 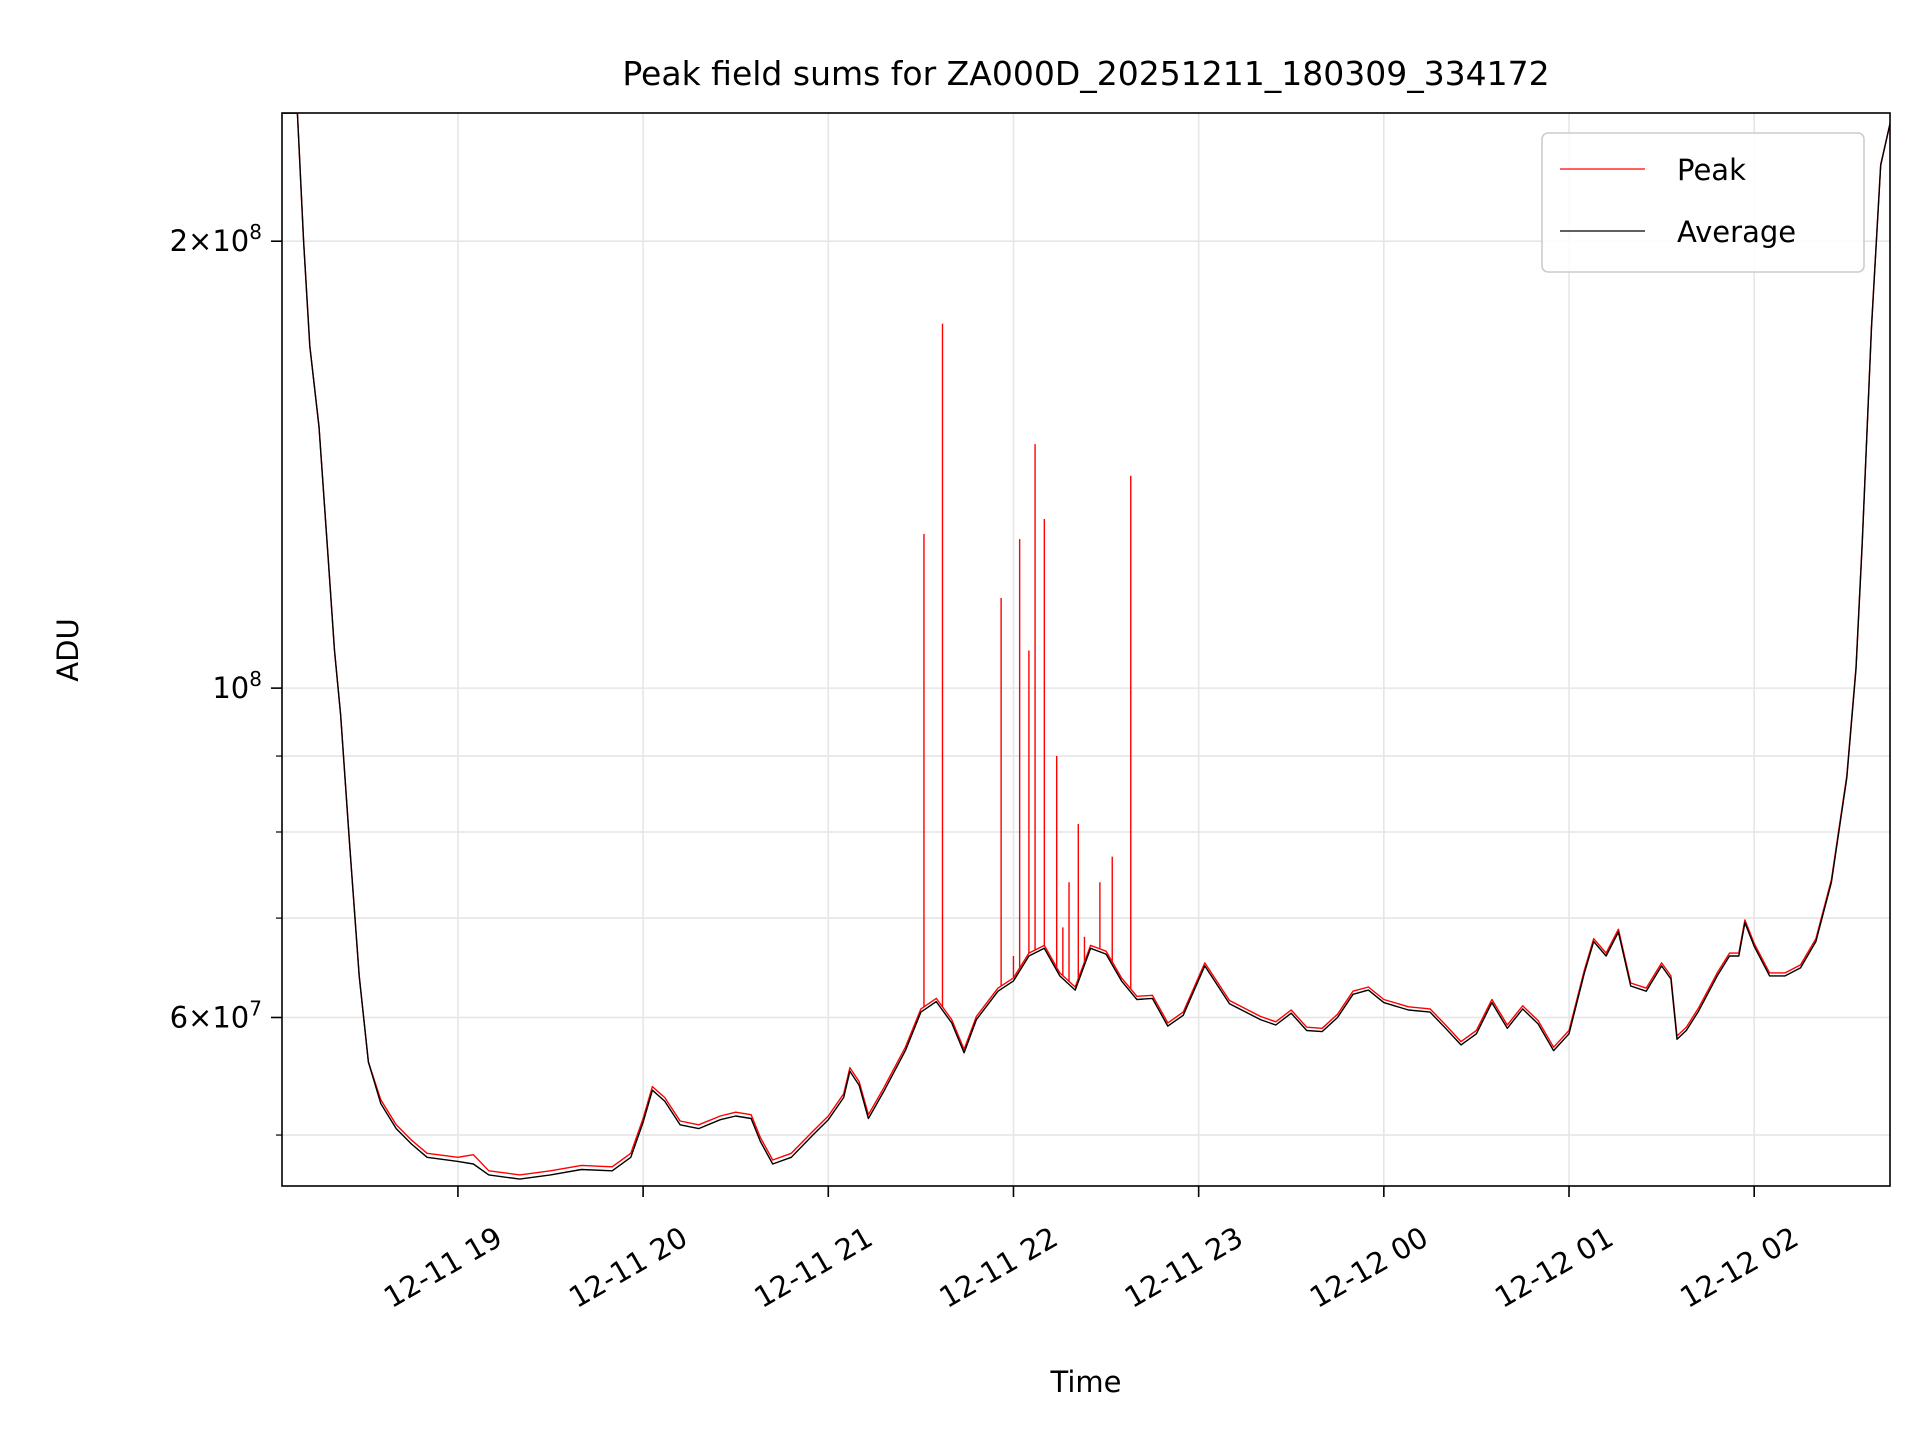 I want to click on legend: Peak Average, so click(x=1703, y=202).